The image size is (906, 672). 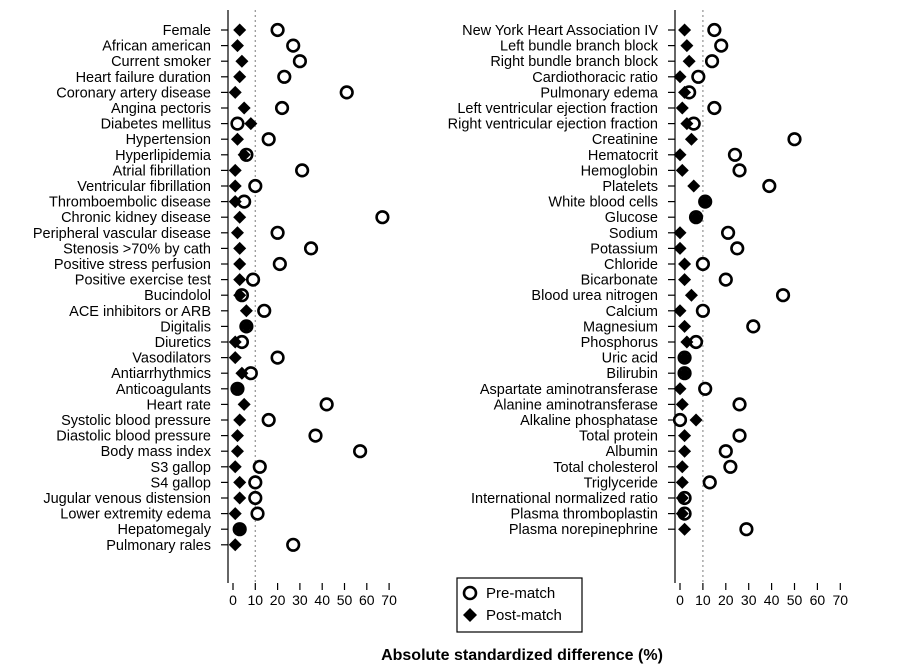 What do you see at coordinates (625, 140) in the screenshot?
I see `right-category-label: Creatinine` at bounding box center [625, 140].